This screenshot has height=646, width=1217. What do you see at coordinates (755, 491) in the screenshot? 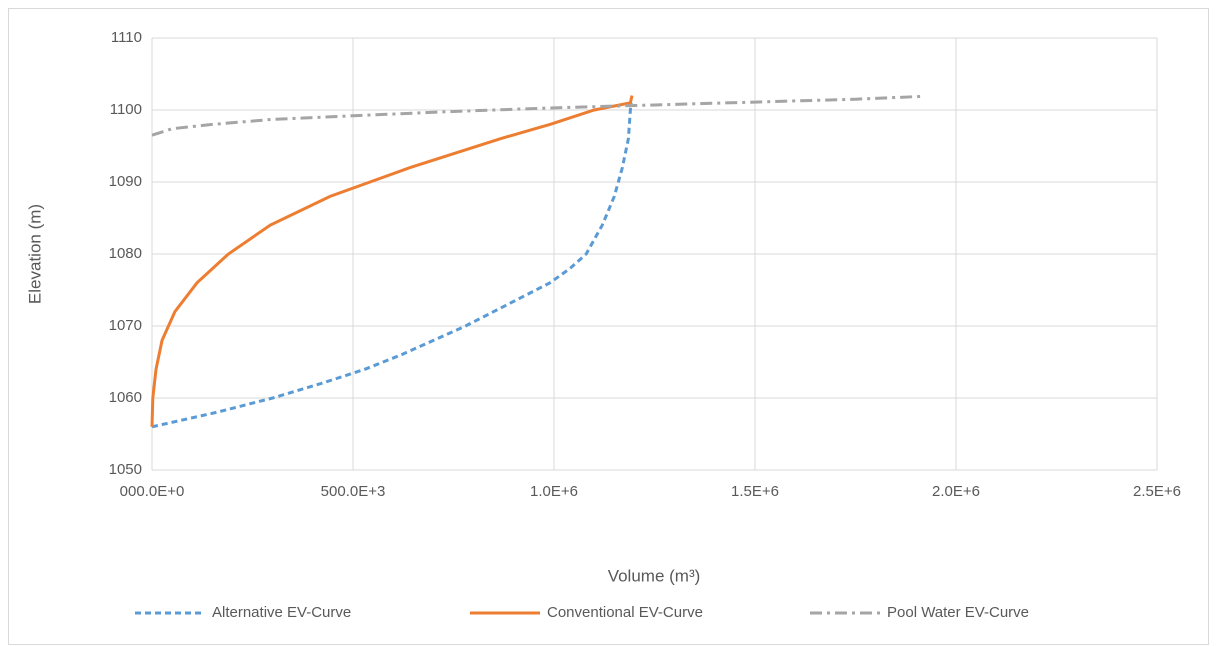
I see `x-tick-label: 1.5E+6` at bounding box center [755, 491].